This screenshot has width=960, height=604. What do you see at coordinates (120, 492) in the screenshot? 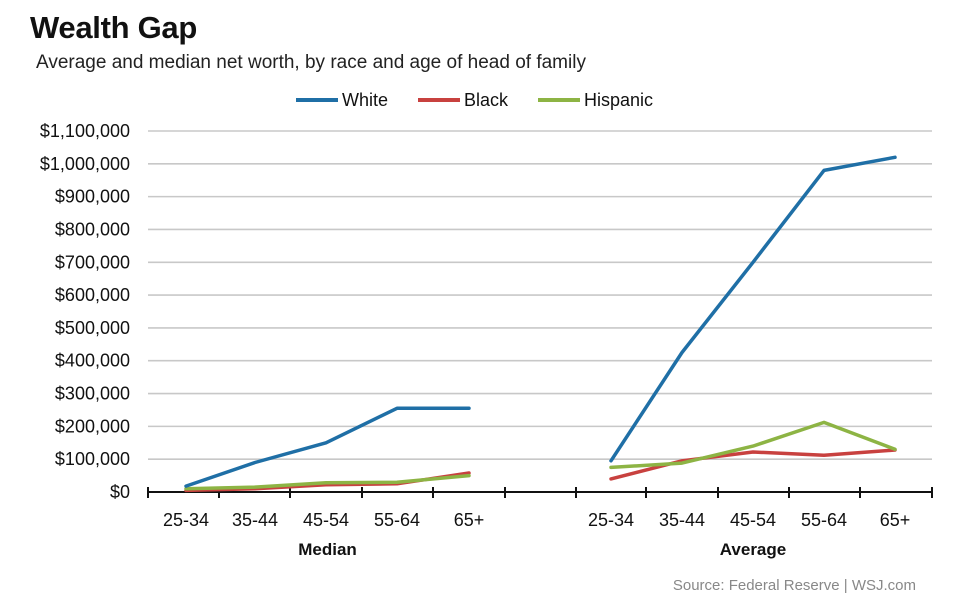
I see `y-tick-label: $0` at bounding box center [120, 492].